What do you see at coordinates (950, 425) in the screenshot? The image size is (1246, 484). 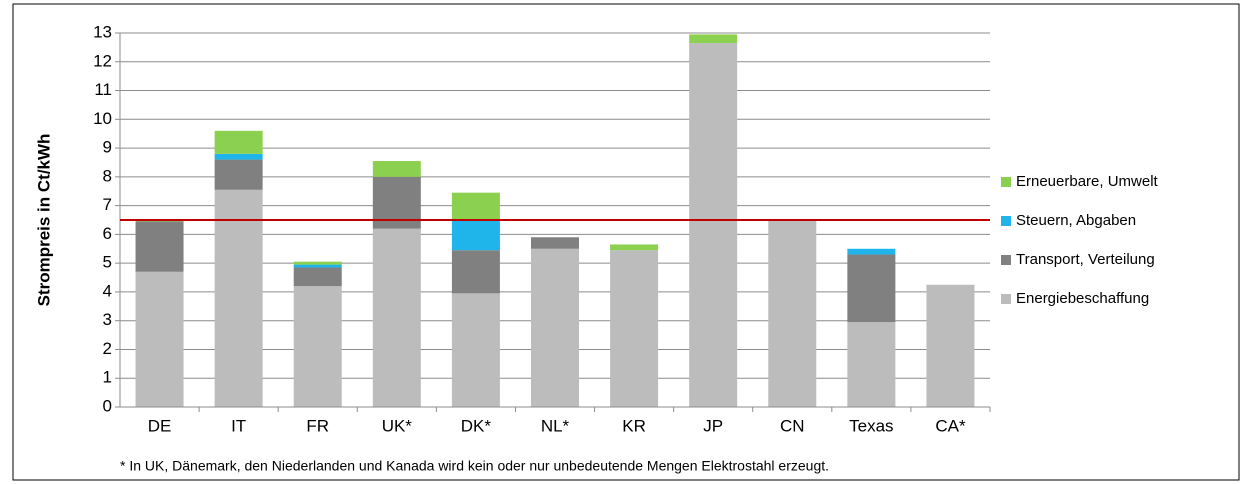 I see `x-tick-label: CA*` at bounding box center [950, 425].